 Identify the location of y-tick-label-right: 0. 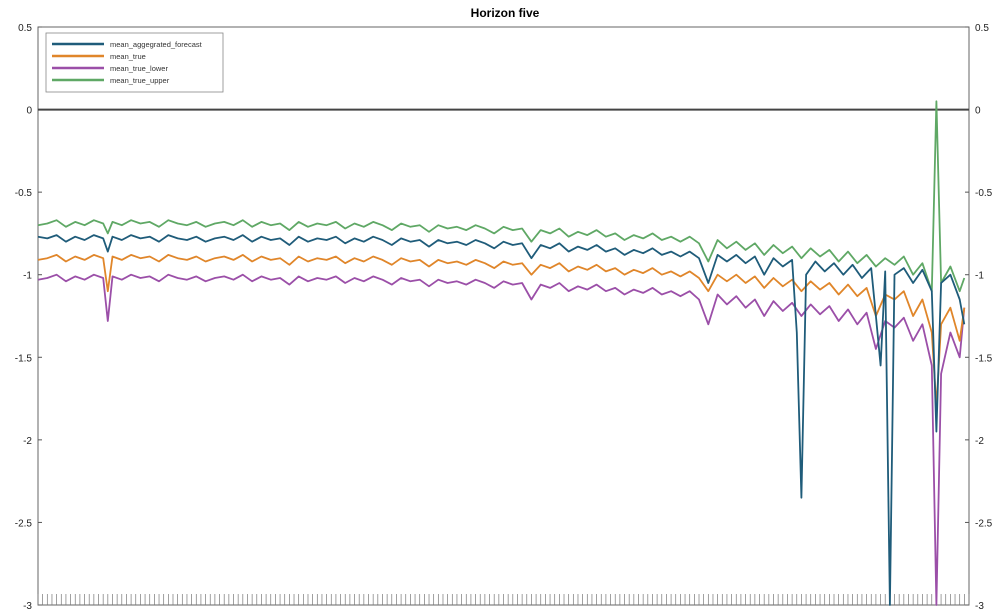
(978, 111).